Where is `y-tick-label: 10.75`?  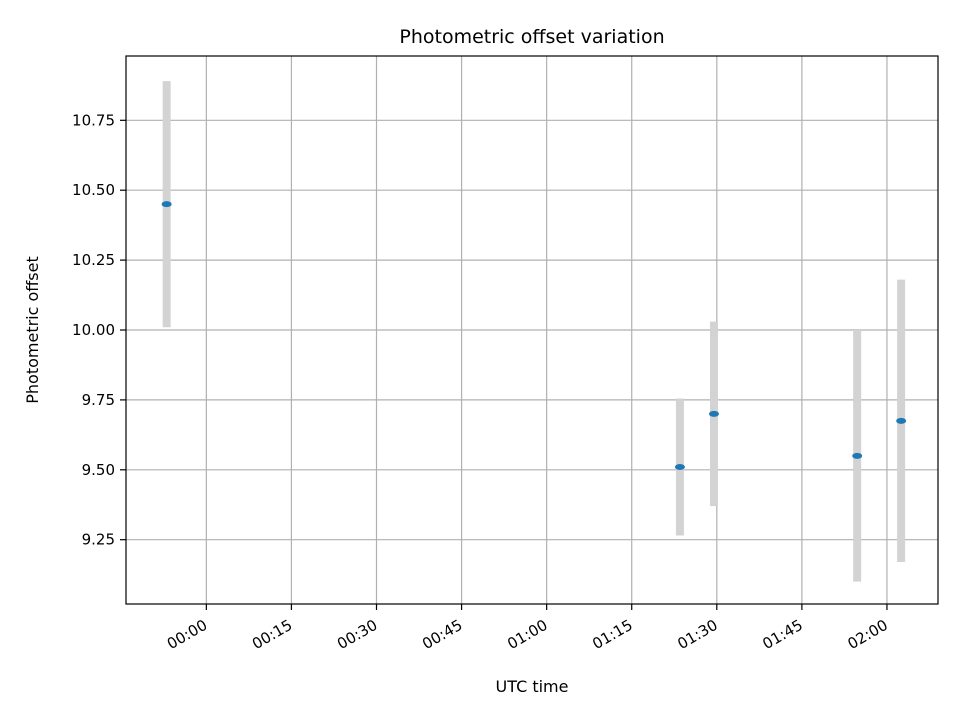
y-tick-label: 10.75 is located at coordinates (93, 120).